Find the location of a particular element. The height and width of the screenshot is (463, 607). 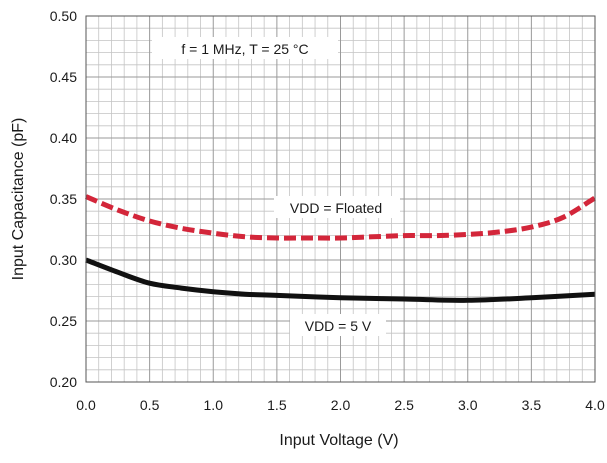

x-tick-label: 4.0 is located at coordinates (595, 405).